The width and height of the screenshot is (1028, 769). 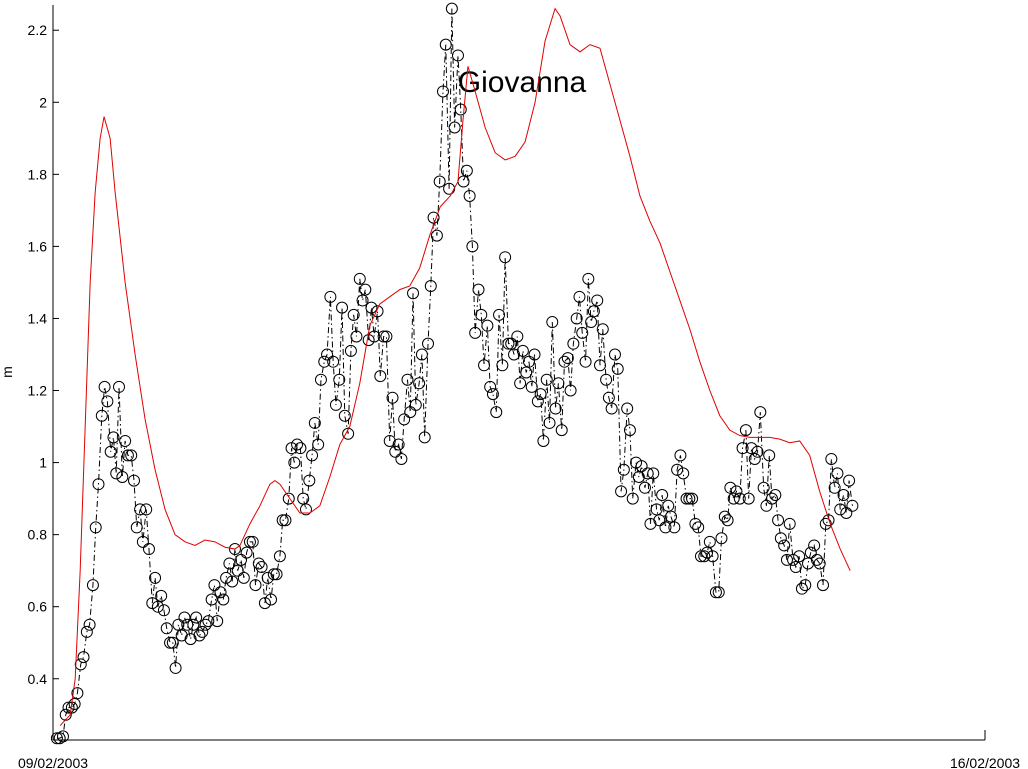 What do you see at coordinates (38, 391) in the screenshot?
I see `y-tick-label: 1.2` at bounding box center [38, 391].